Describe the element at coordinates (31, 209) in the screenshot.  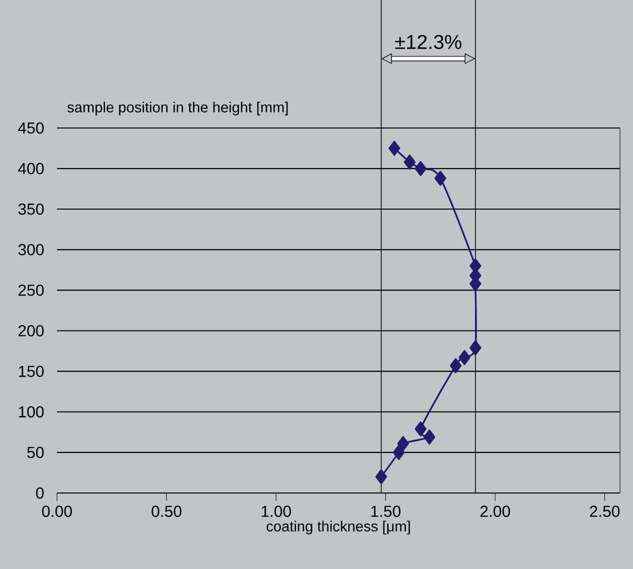
I see `y-tick-label: 350` at that location.